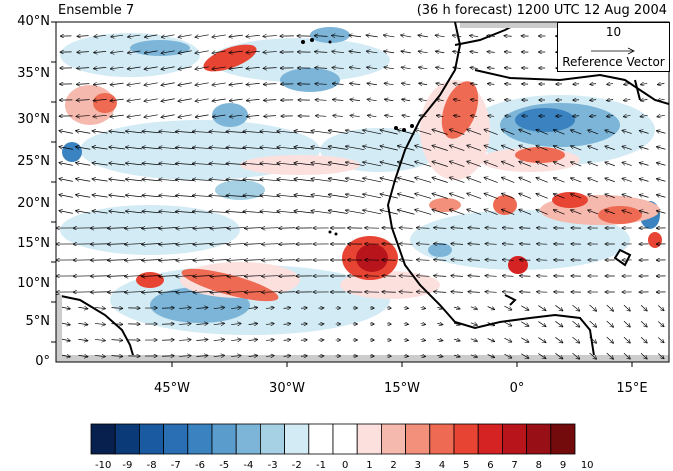 The image size is (673, 471). I want to click on colorbar-label: -4, so click(248, 465).